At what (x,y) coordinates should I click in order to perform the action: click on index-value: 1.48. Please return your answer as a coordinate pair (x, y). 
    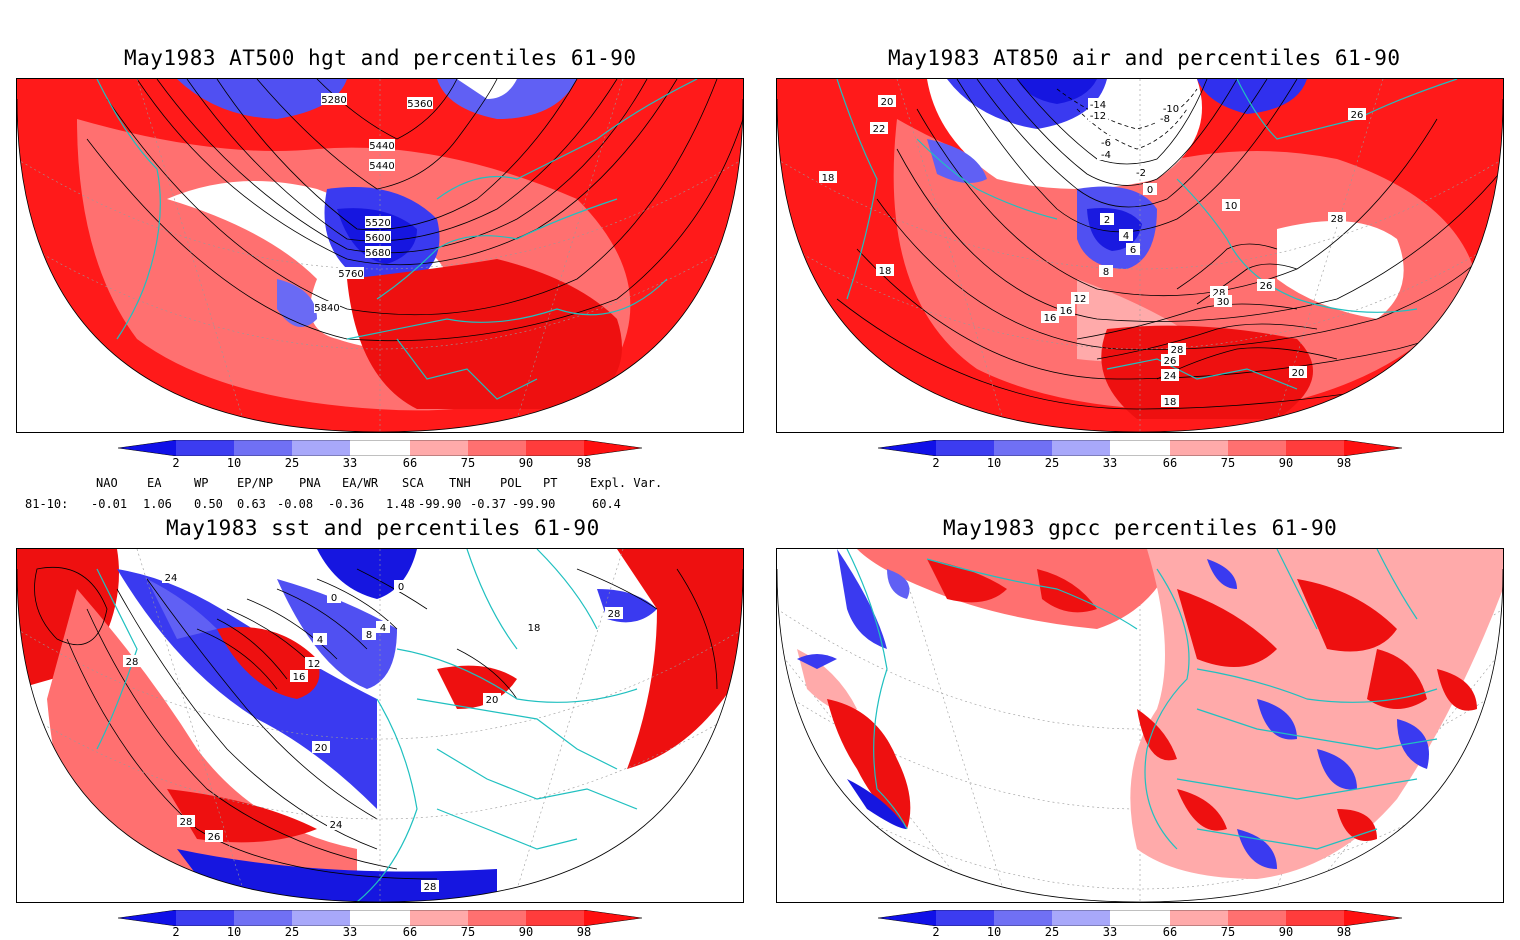
    Looking at the image, I should click on (400, 504).